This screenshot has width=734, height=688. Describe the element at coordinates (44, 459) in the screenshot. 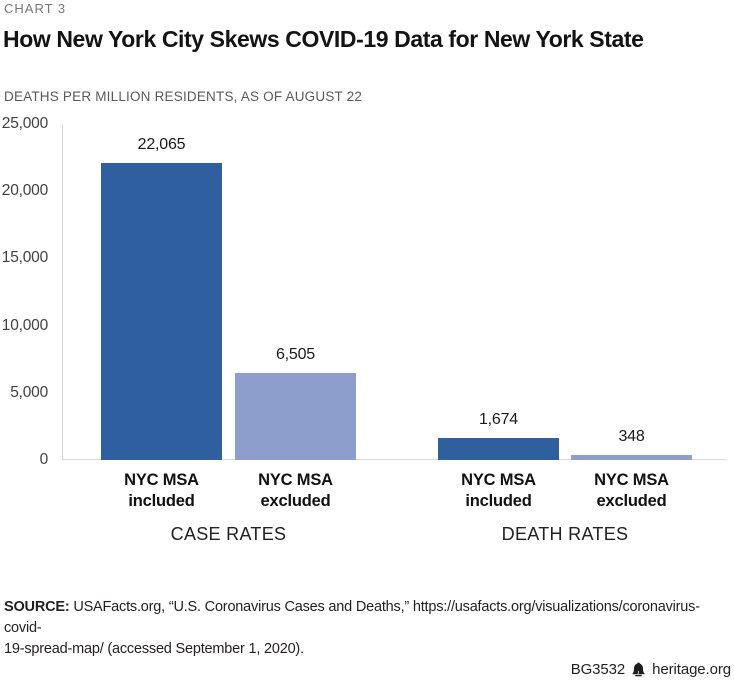

I see `y-axis-tick-label: 0` at that location.